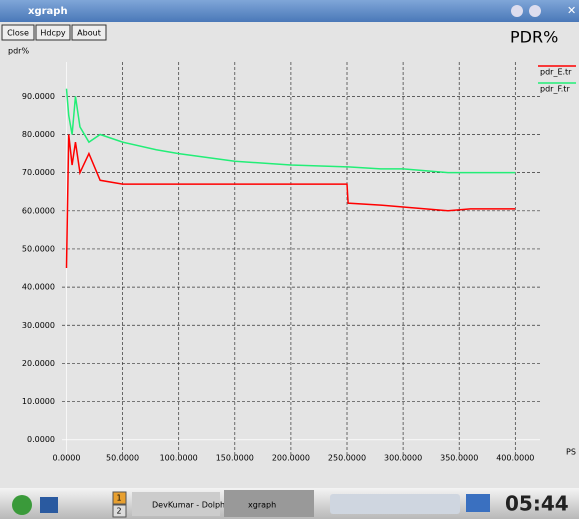 Image resolution: width=579 pixels, height=523 pixels. What do you see at coordinates (517, 11) in the screenshot?
I see `minimize` at bounding box center [517, 11].